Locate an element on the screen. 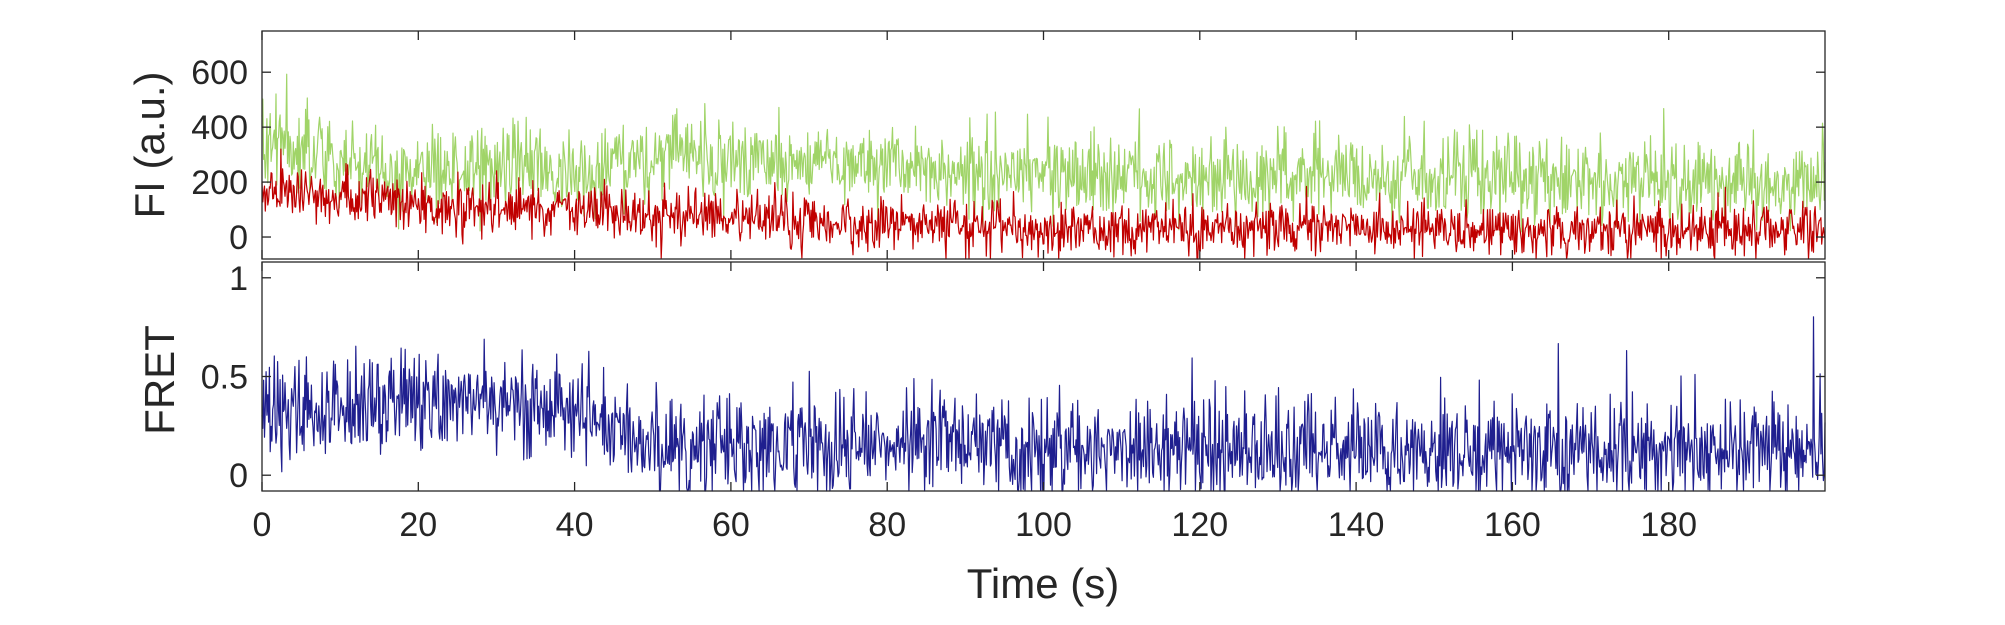 The image size is (2005, 625). x-tick-label: 0 is located at coordinates (262, 525).